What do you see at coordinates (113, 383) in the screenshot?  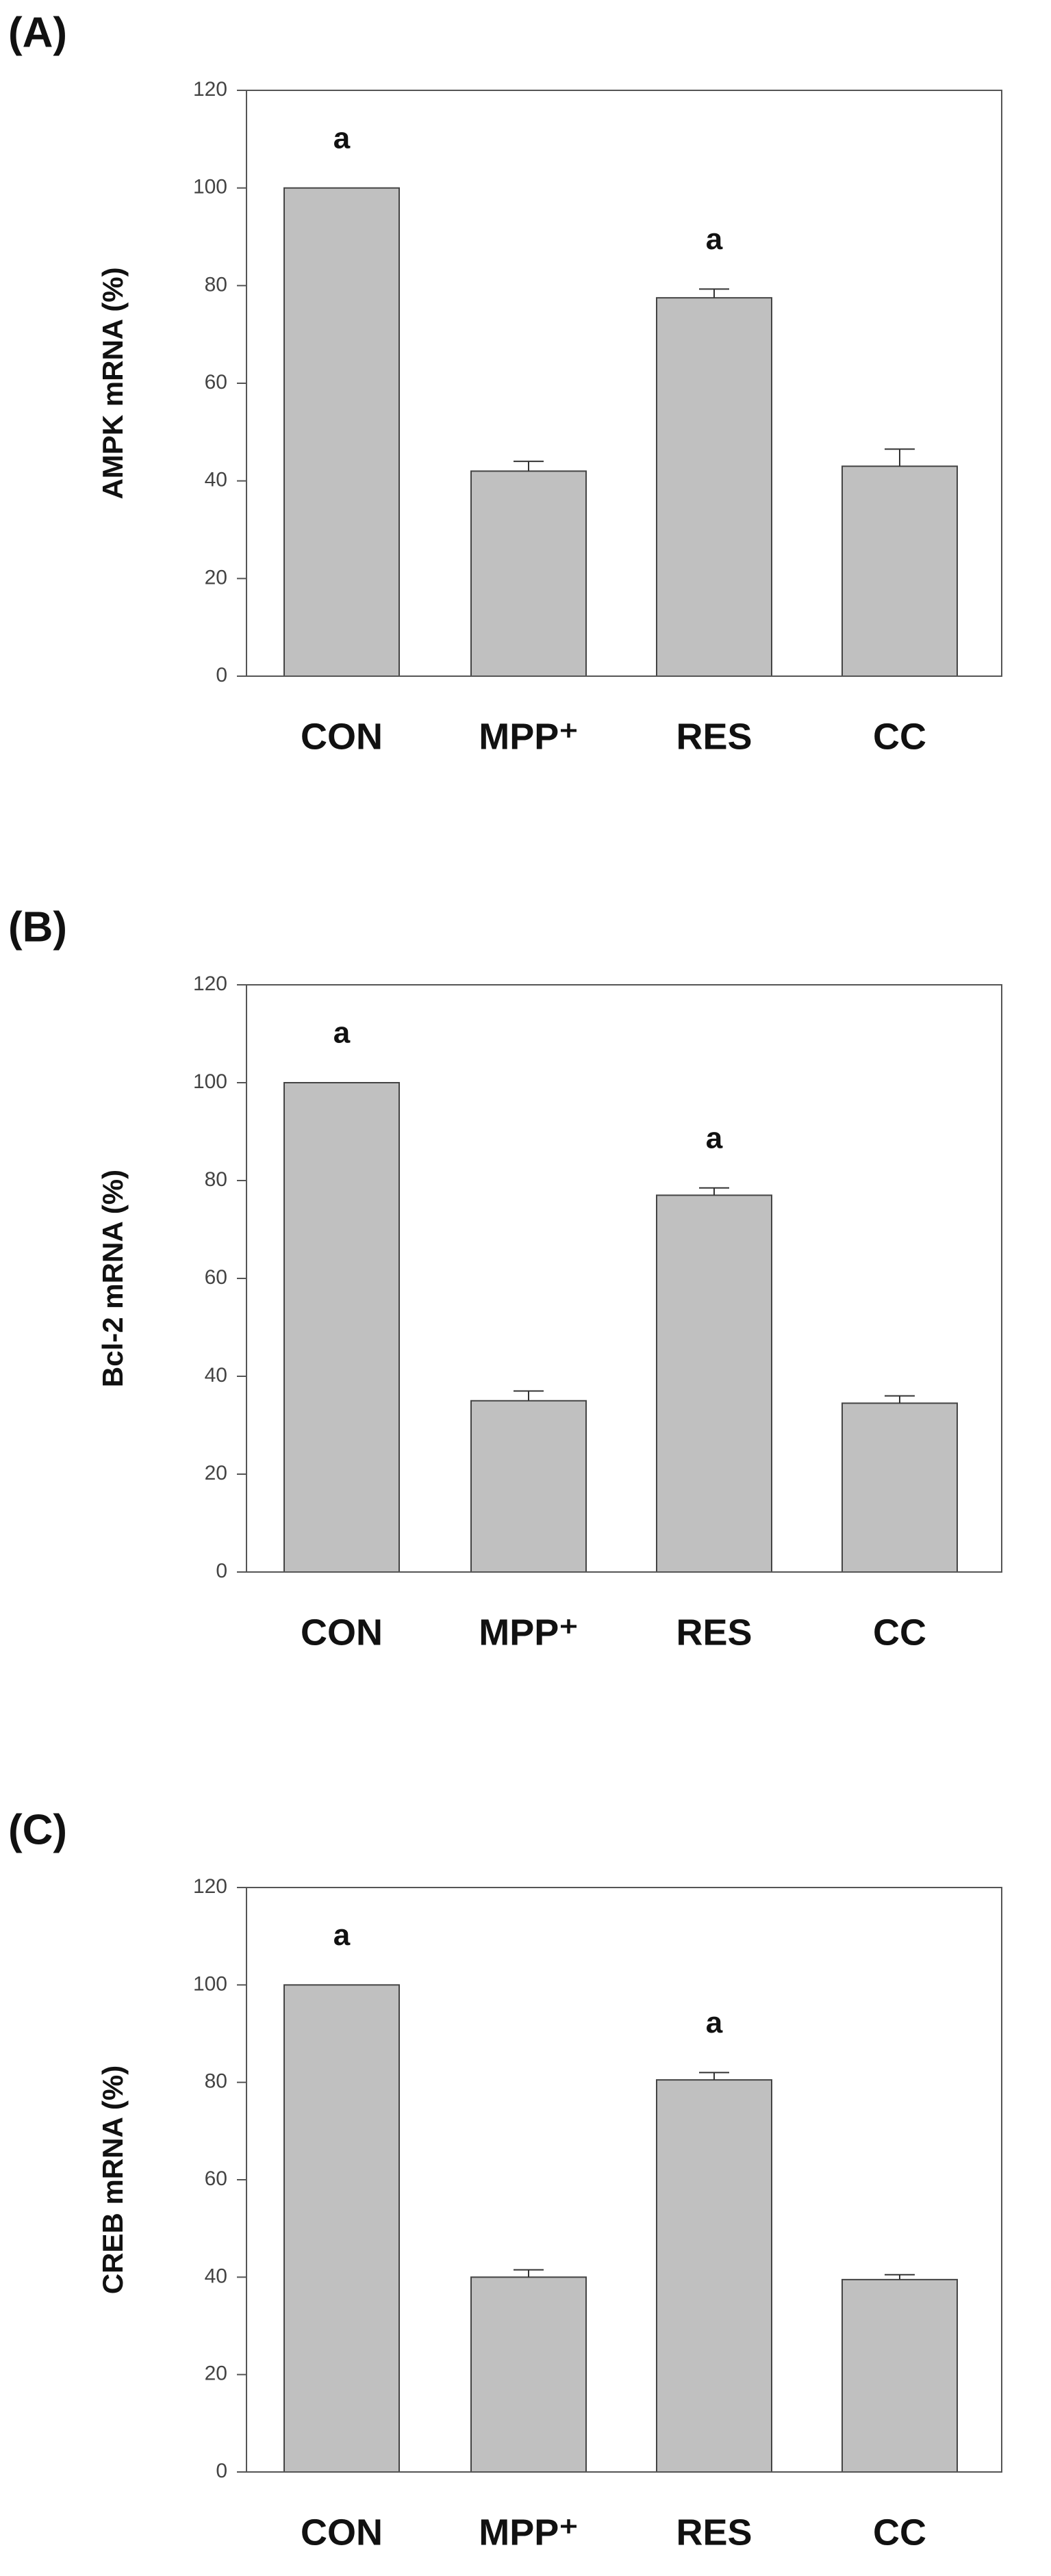 I see `y-axis-label: AMPK mRNA (%)` at bounding box center [113, 383].